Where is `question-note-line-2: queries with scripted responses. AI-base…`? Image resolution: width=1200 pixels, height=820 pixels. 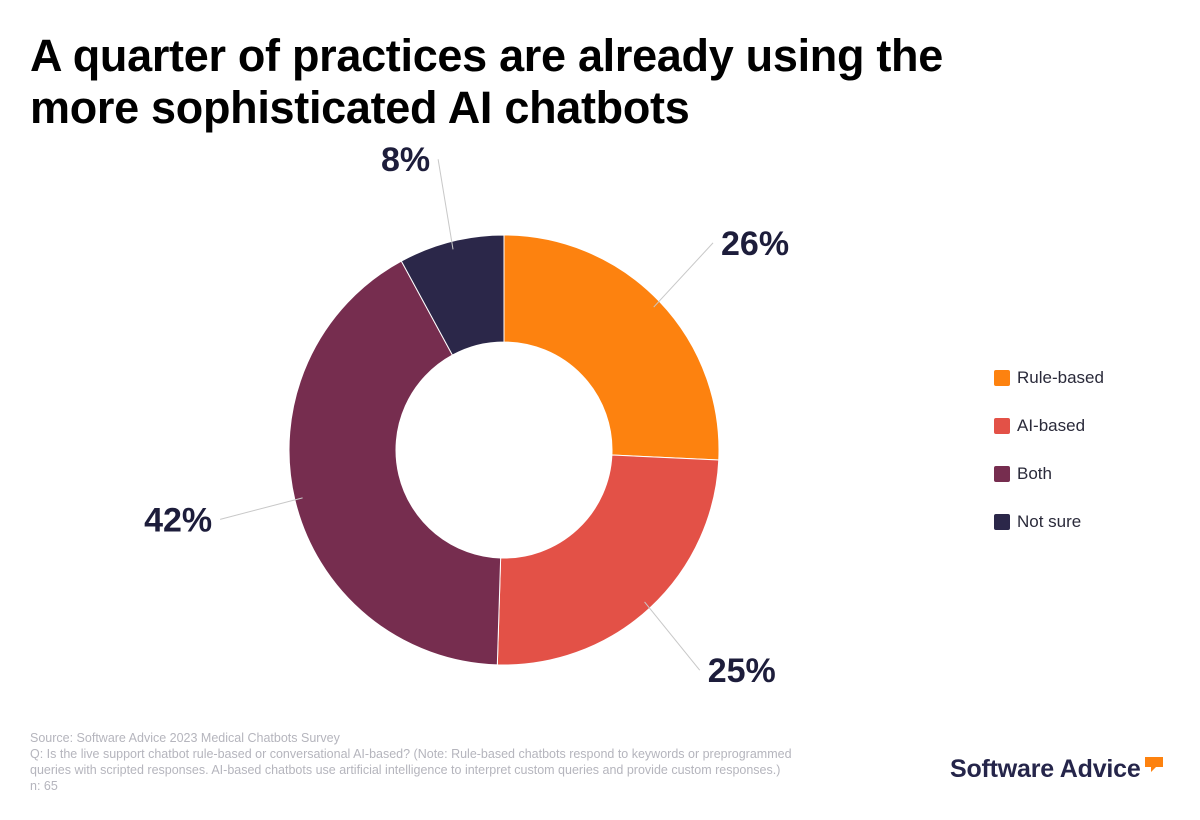
question-note-line-2: queries with scripted responses. AI-base… is located at coordinates (405, 770).